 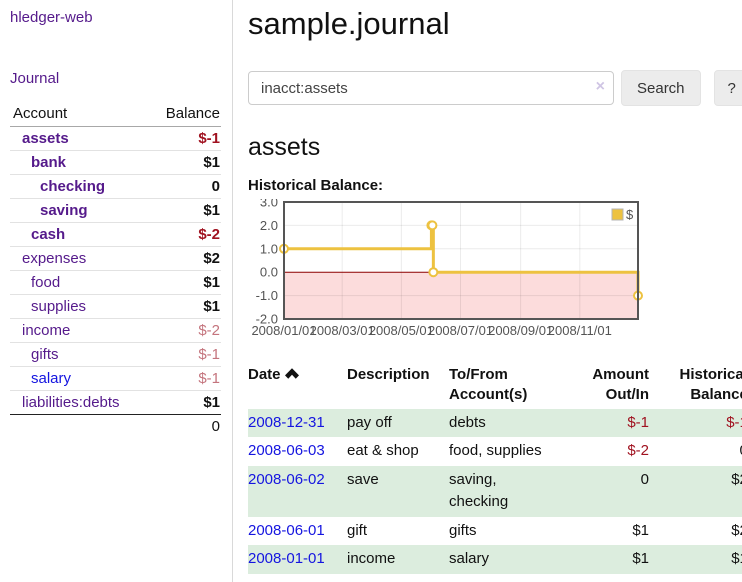 I want to click on register-row: 2008-06-02 save saving, checking 0 $2, so click(x=495, y=491).